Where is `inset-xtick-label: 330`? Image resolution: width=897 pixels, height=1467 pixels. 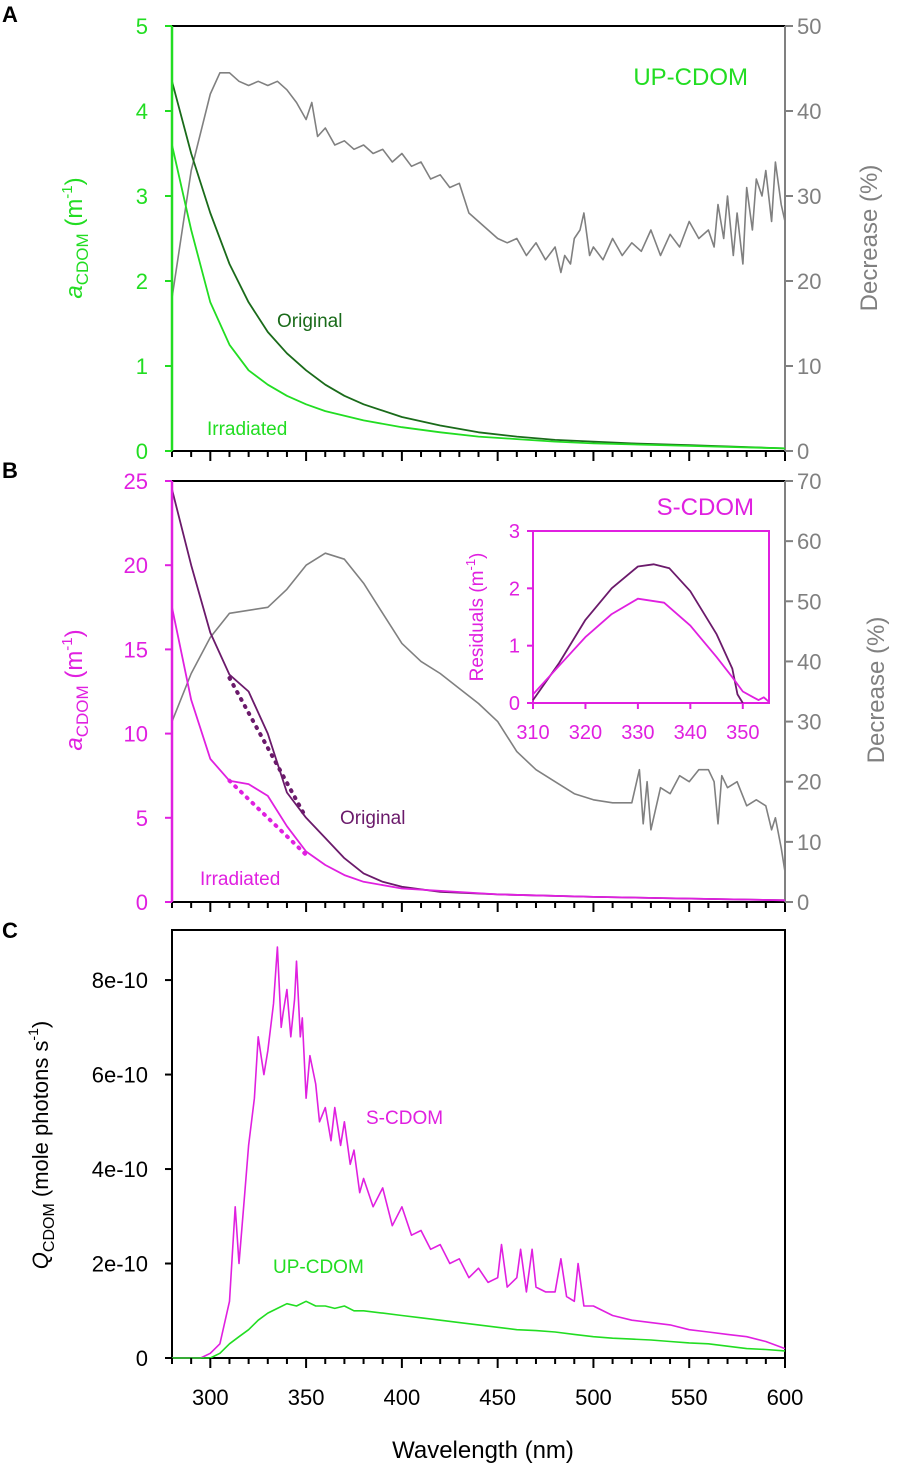
inset-xtick-label: 330 is located at coordinates (637, 733).